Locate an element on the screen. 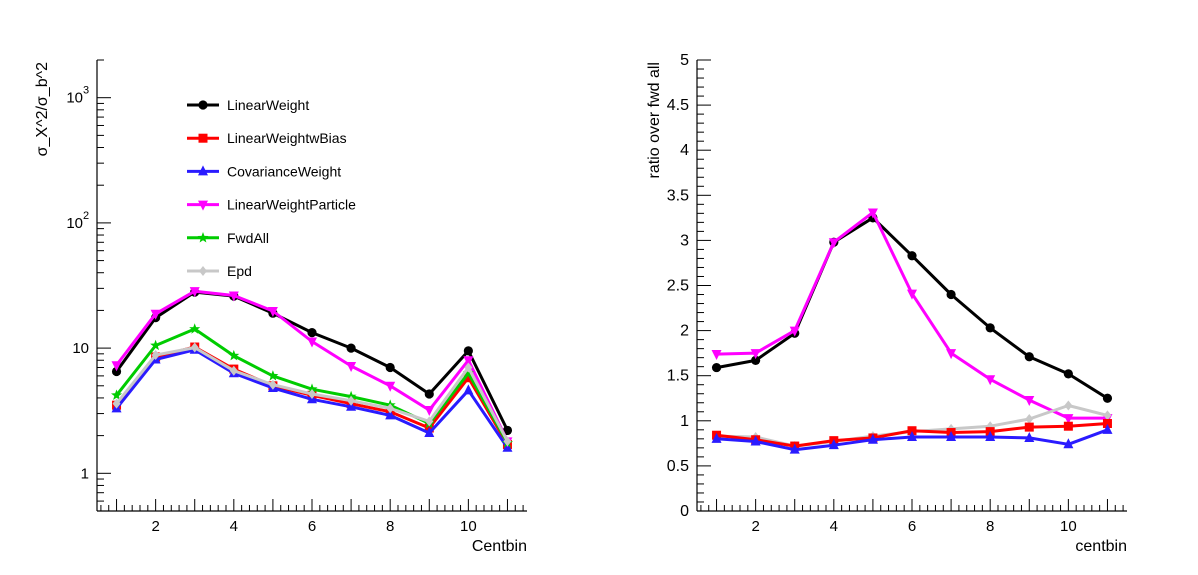 Image resolution: width=1198 pixels, height=575 pixels. legend-label: LinearWeightParticle is located at coordinates (291, 205).